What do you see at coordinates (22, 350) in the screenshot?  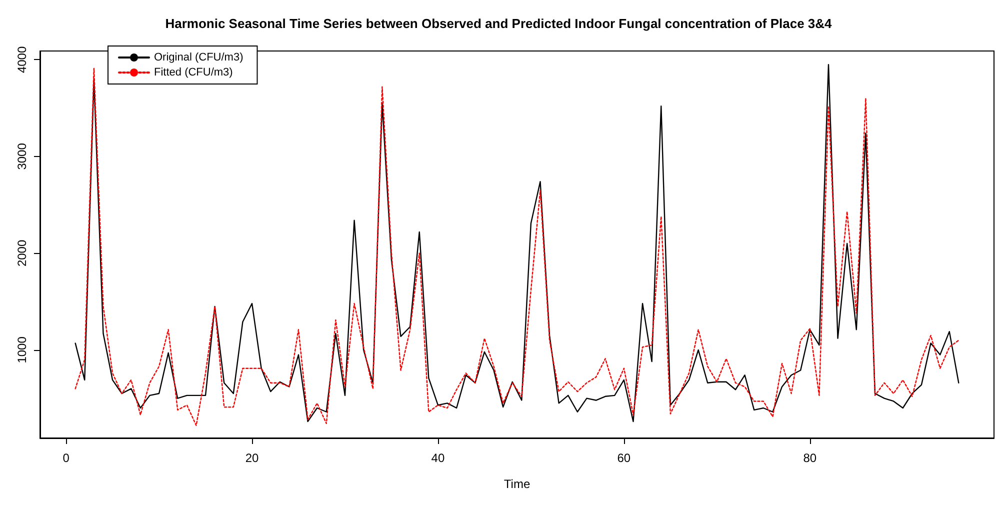 I see `y-tick-label: 1000` at bounding box center [22, 350].